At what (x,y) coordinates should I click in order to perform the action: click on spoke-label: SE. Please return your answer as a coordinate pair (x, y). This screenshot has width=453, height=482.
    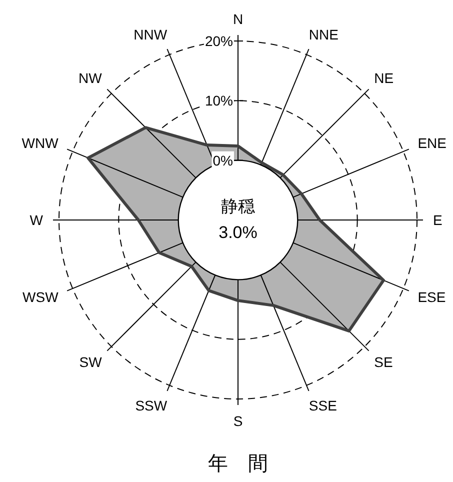
    Looking at the image, I should click on (383, 362).